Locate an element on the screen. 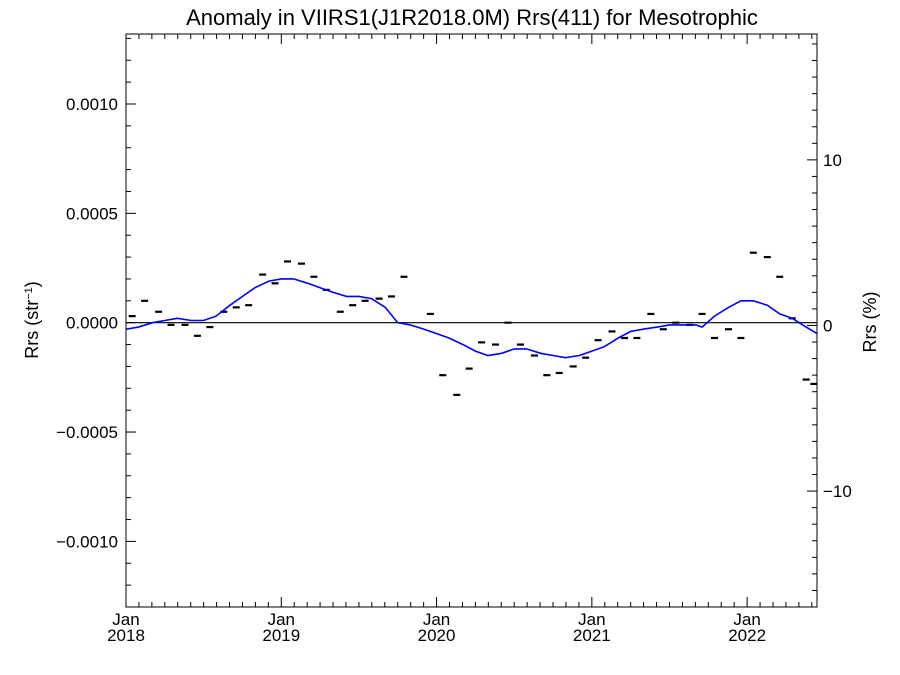 This screenshot has width=900, height=675. y-axis-label-close: ) is located at coordinates (32, 284).